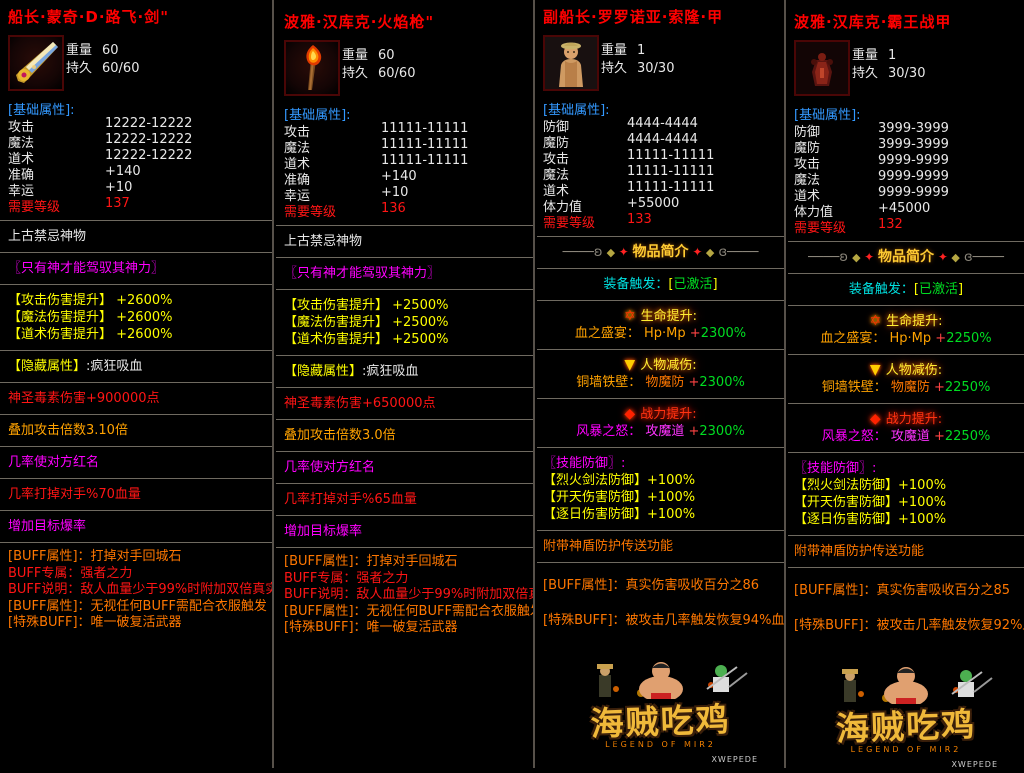 The width and height of the screenshot is (1024, 773). Describe the element at coordinates (338, 339) in the screenshot. I see `text-segment: 【道术伤害提升】` at that location.